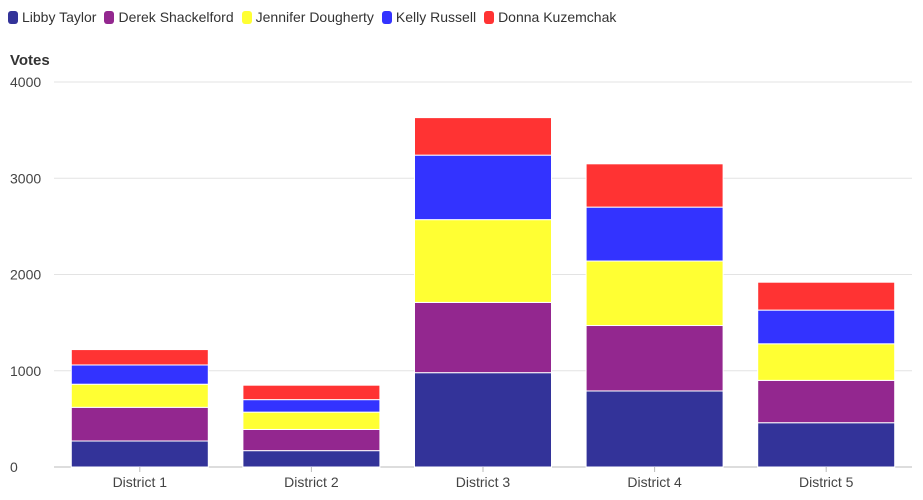  I want to click on x-tick-label: District 4, so click(654, 482).